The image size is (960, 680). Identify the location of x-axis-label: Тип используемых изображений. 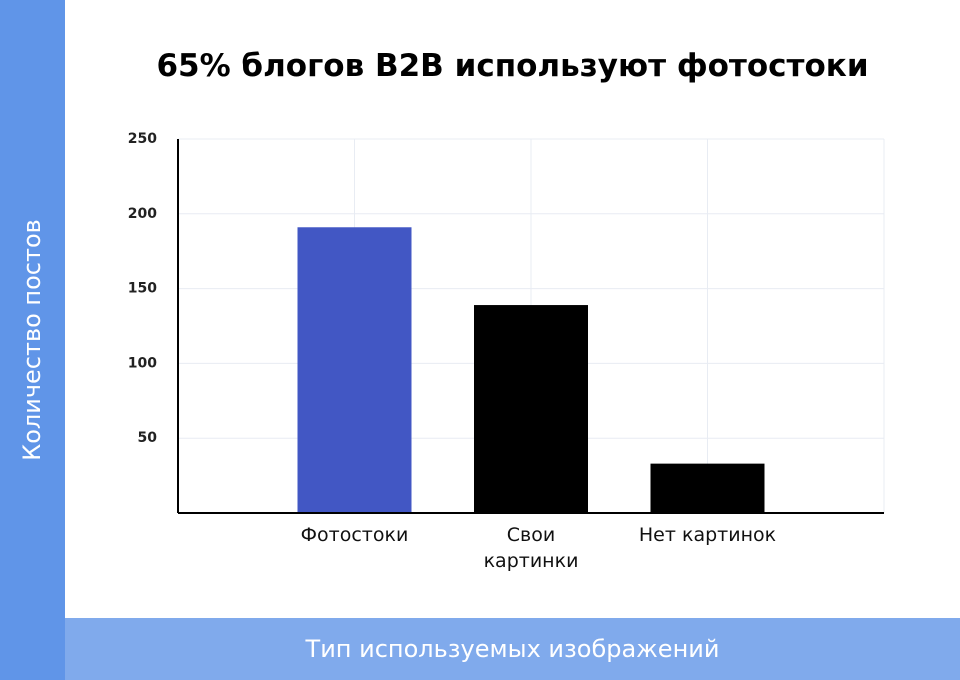
(512, 649).